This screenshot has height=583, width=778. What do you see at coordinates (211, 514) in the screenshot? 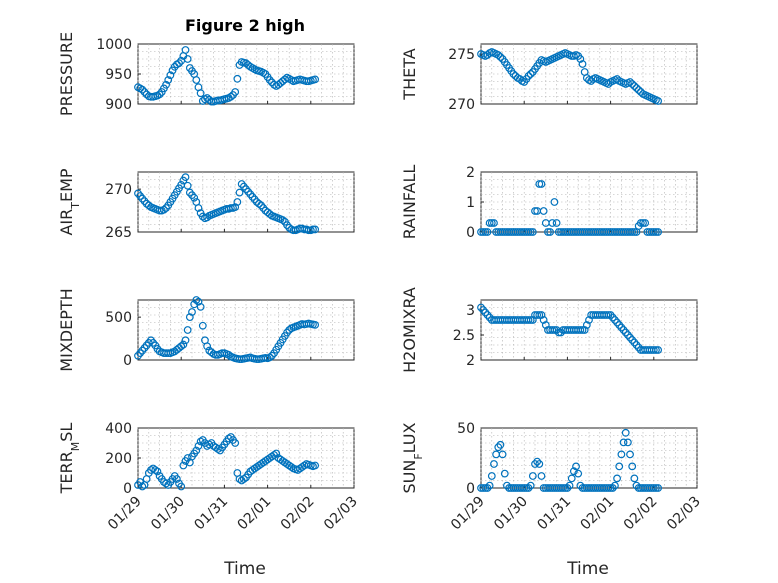
I see `terr-msl-x-tick-label: 01/31` at bounding box center [211, 514].